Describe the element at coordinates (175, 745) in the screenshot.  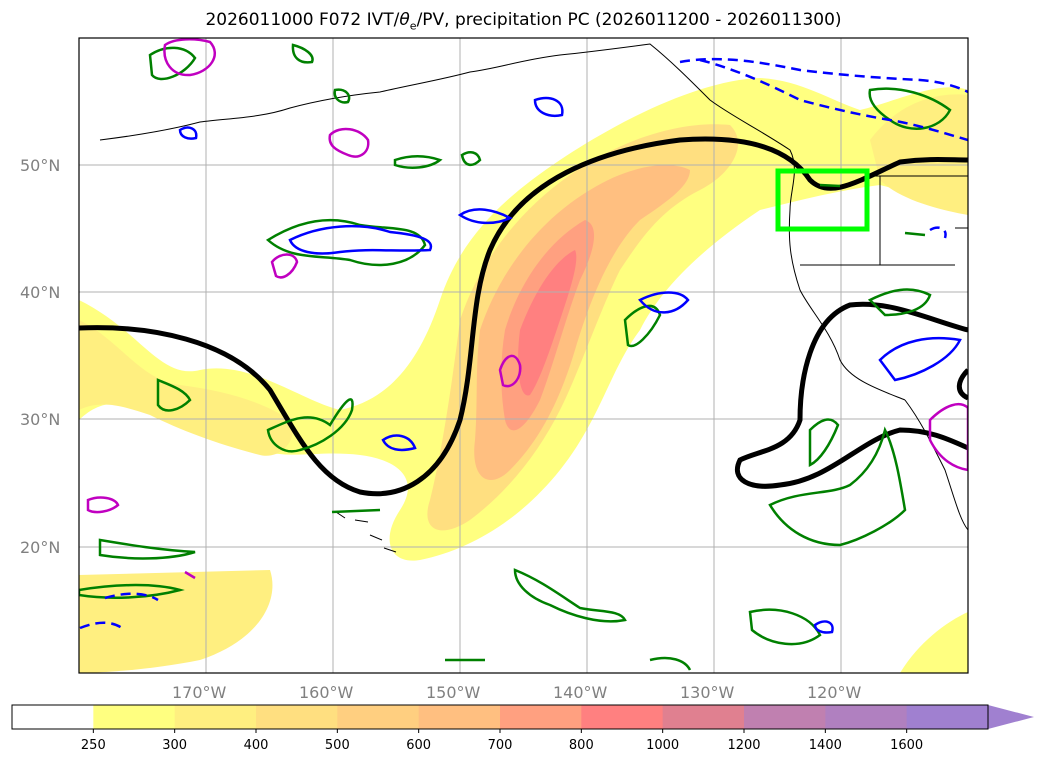
I see `colorbar-tick-label: 300` at that location.